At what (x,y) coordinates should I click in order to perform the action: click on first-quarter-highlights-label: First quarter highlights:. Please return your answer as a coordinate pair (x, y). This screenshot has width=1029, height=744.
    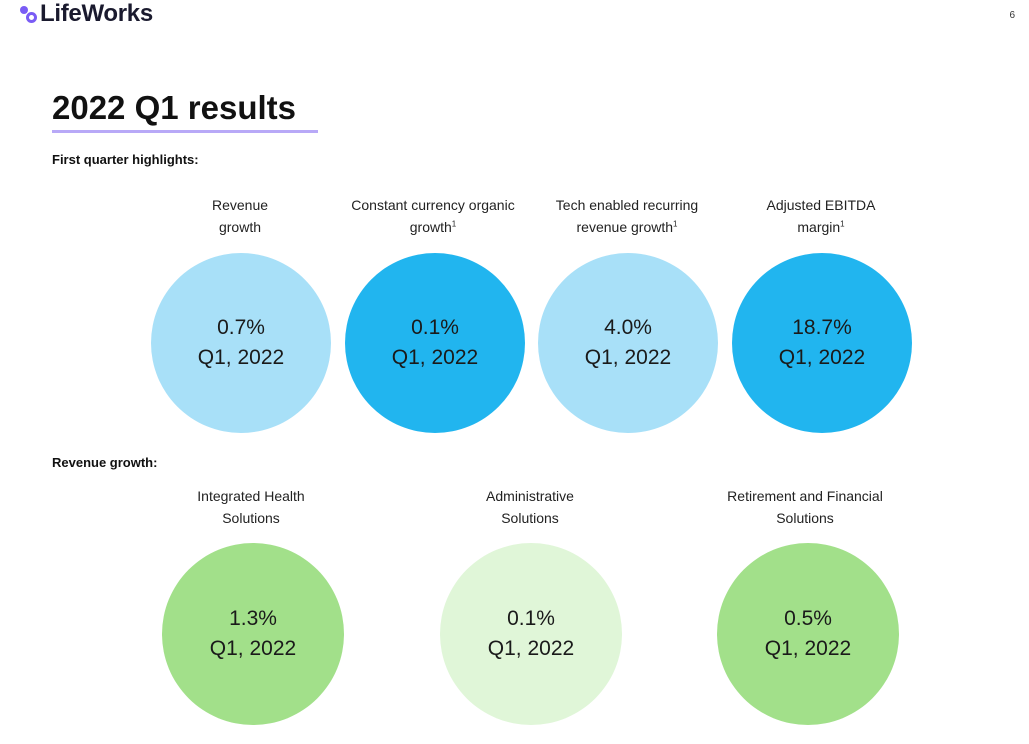
    Looking at the image, I should click on (125, 159).